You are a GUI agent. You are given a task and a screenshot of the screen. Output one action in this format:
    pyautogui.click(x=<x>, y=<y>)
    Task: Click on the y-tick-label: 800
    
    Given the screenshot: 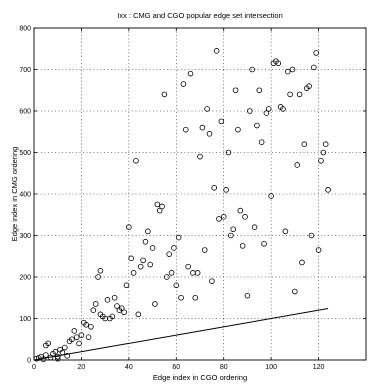 What is the action you would take?
    pyautogui.click(x=25, y=29)
    